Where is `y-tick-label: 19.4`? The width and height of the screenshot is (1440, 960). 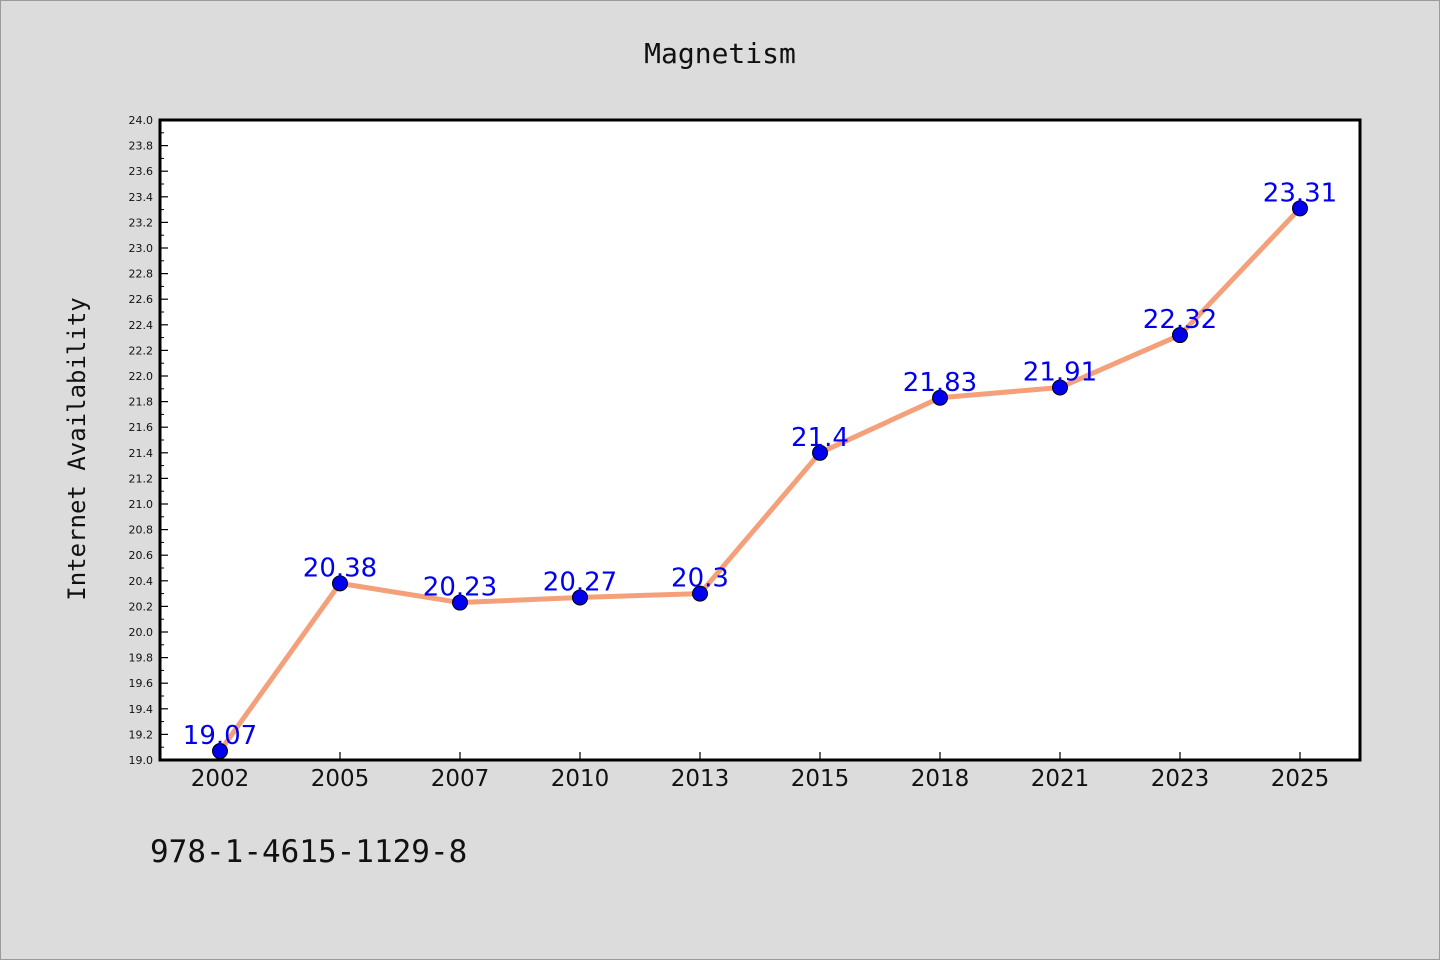 y-tick-label: 19.4 is located at coordinates (141, 709).